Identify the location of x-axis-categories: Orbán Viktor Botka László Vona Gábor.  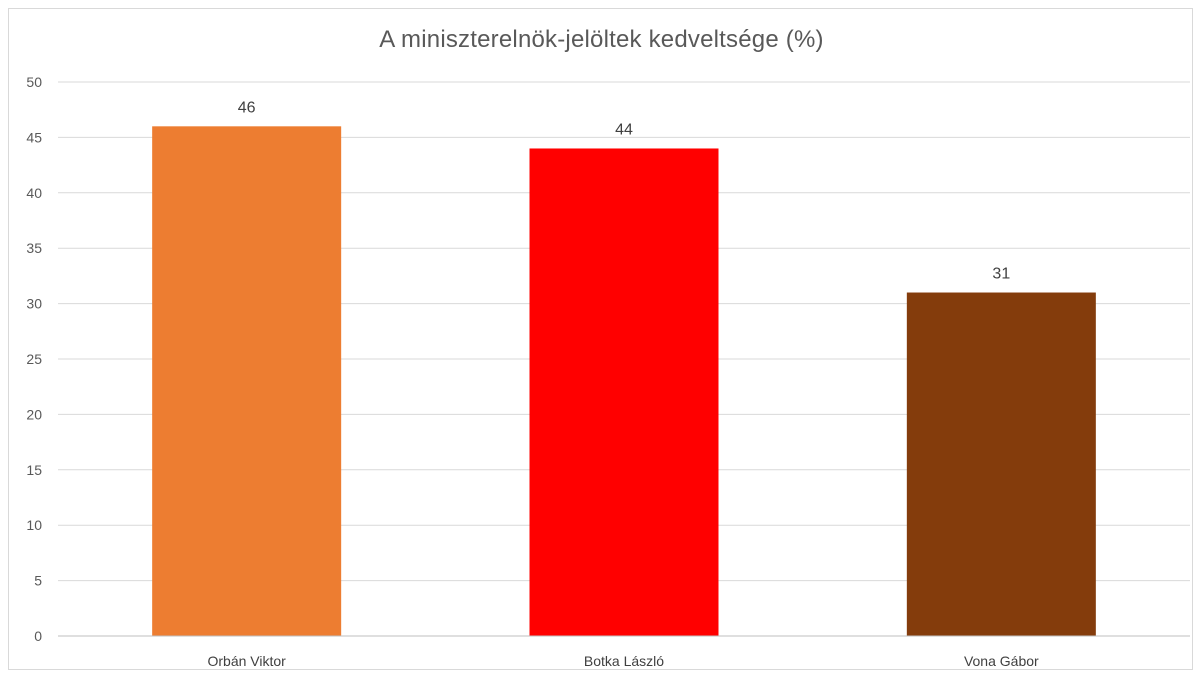
(623, 661).